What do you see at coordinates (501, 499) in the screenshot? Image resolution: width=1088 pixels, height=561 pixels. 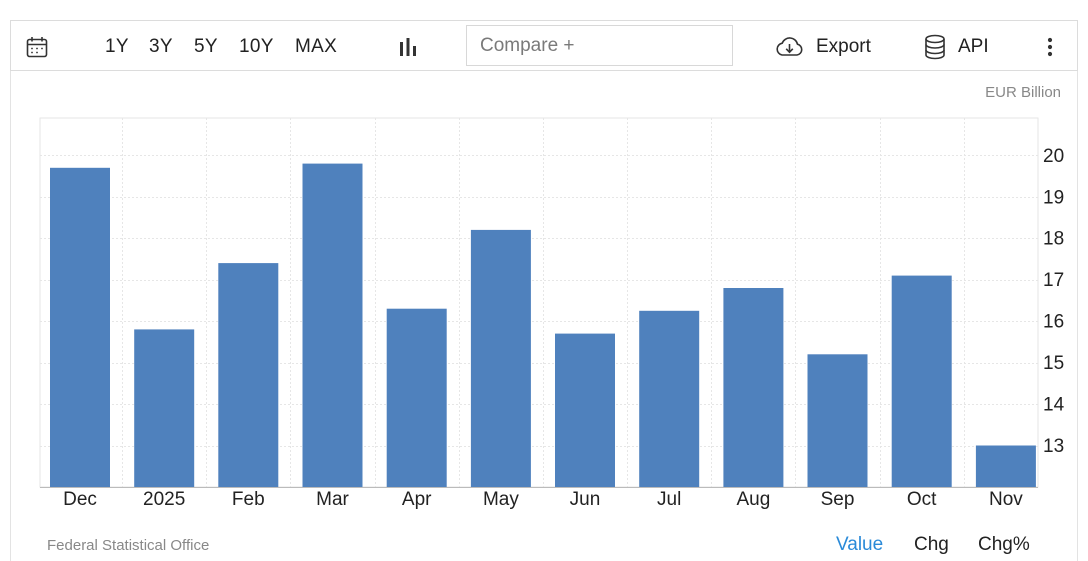 I see `x-tick-label: May` at bounding box center [501, 499].